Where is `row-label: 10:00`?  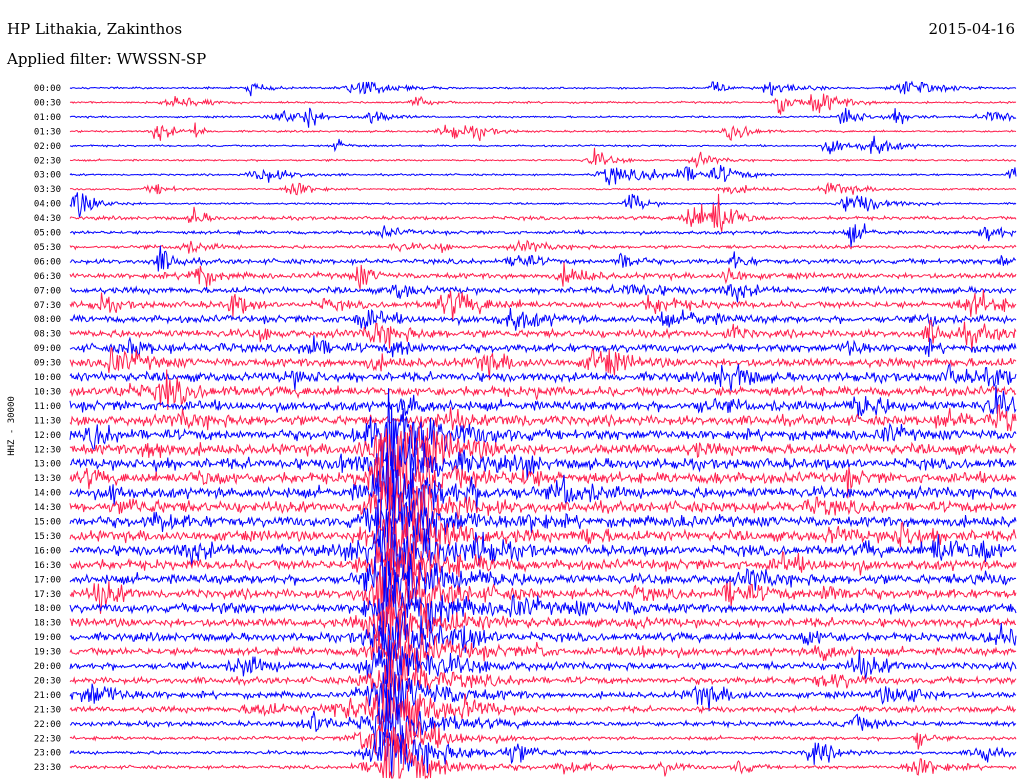 row-label: 10:00 is located at coordinates (47, 378).